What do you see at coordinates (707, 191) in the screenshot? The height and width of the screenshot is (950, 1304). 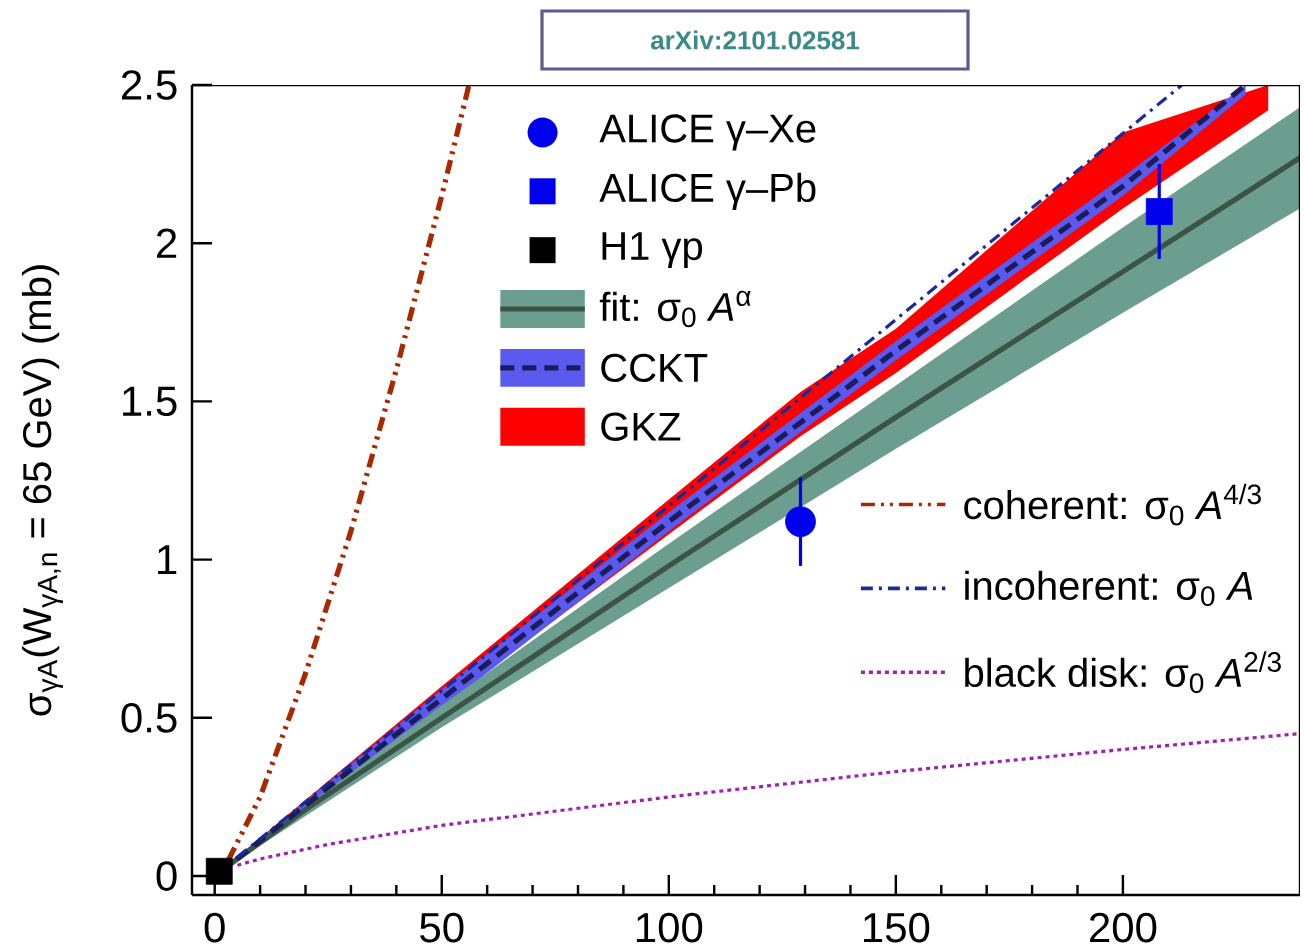 I see `legend-label: ALICE γ–Pb` at bounding box center [707, 191].